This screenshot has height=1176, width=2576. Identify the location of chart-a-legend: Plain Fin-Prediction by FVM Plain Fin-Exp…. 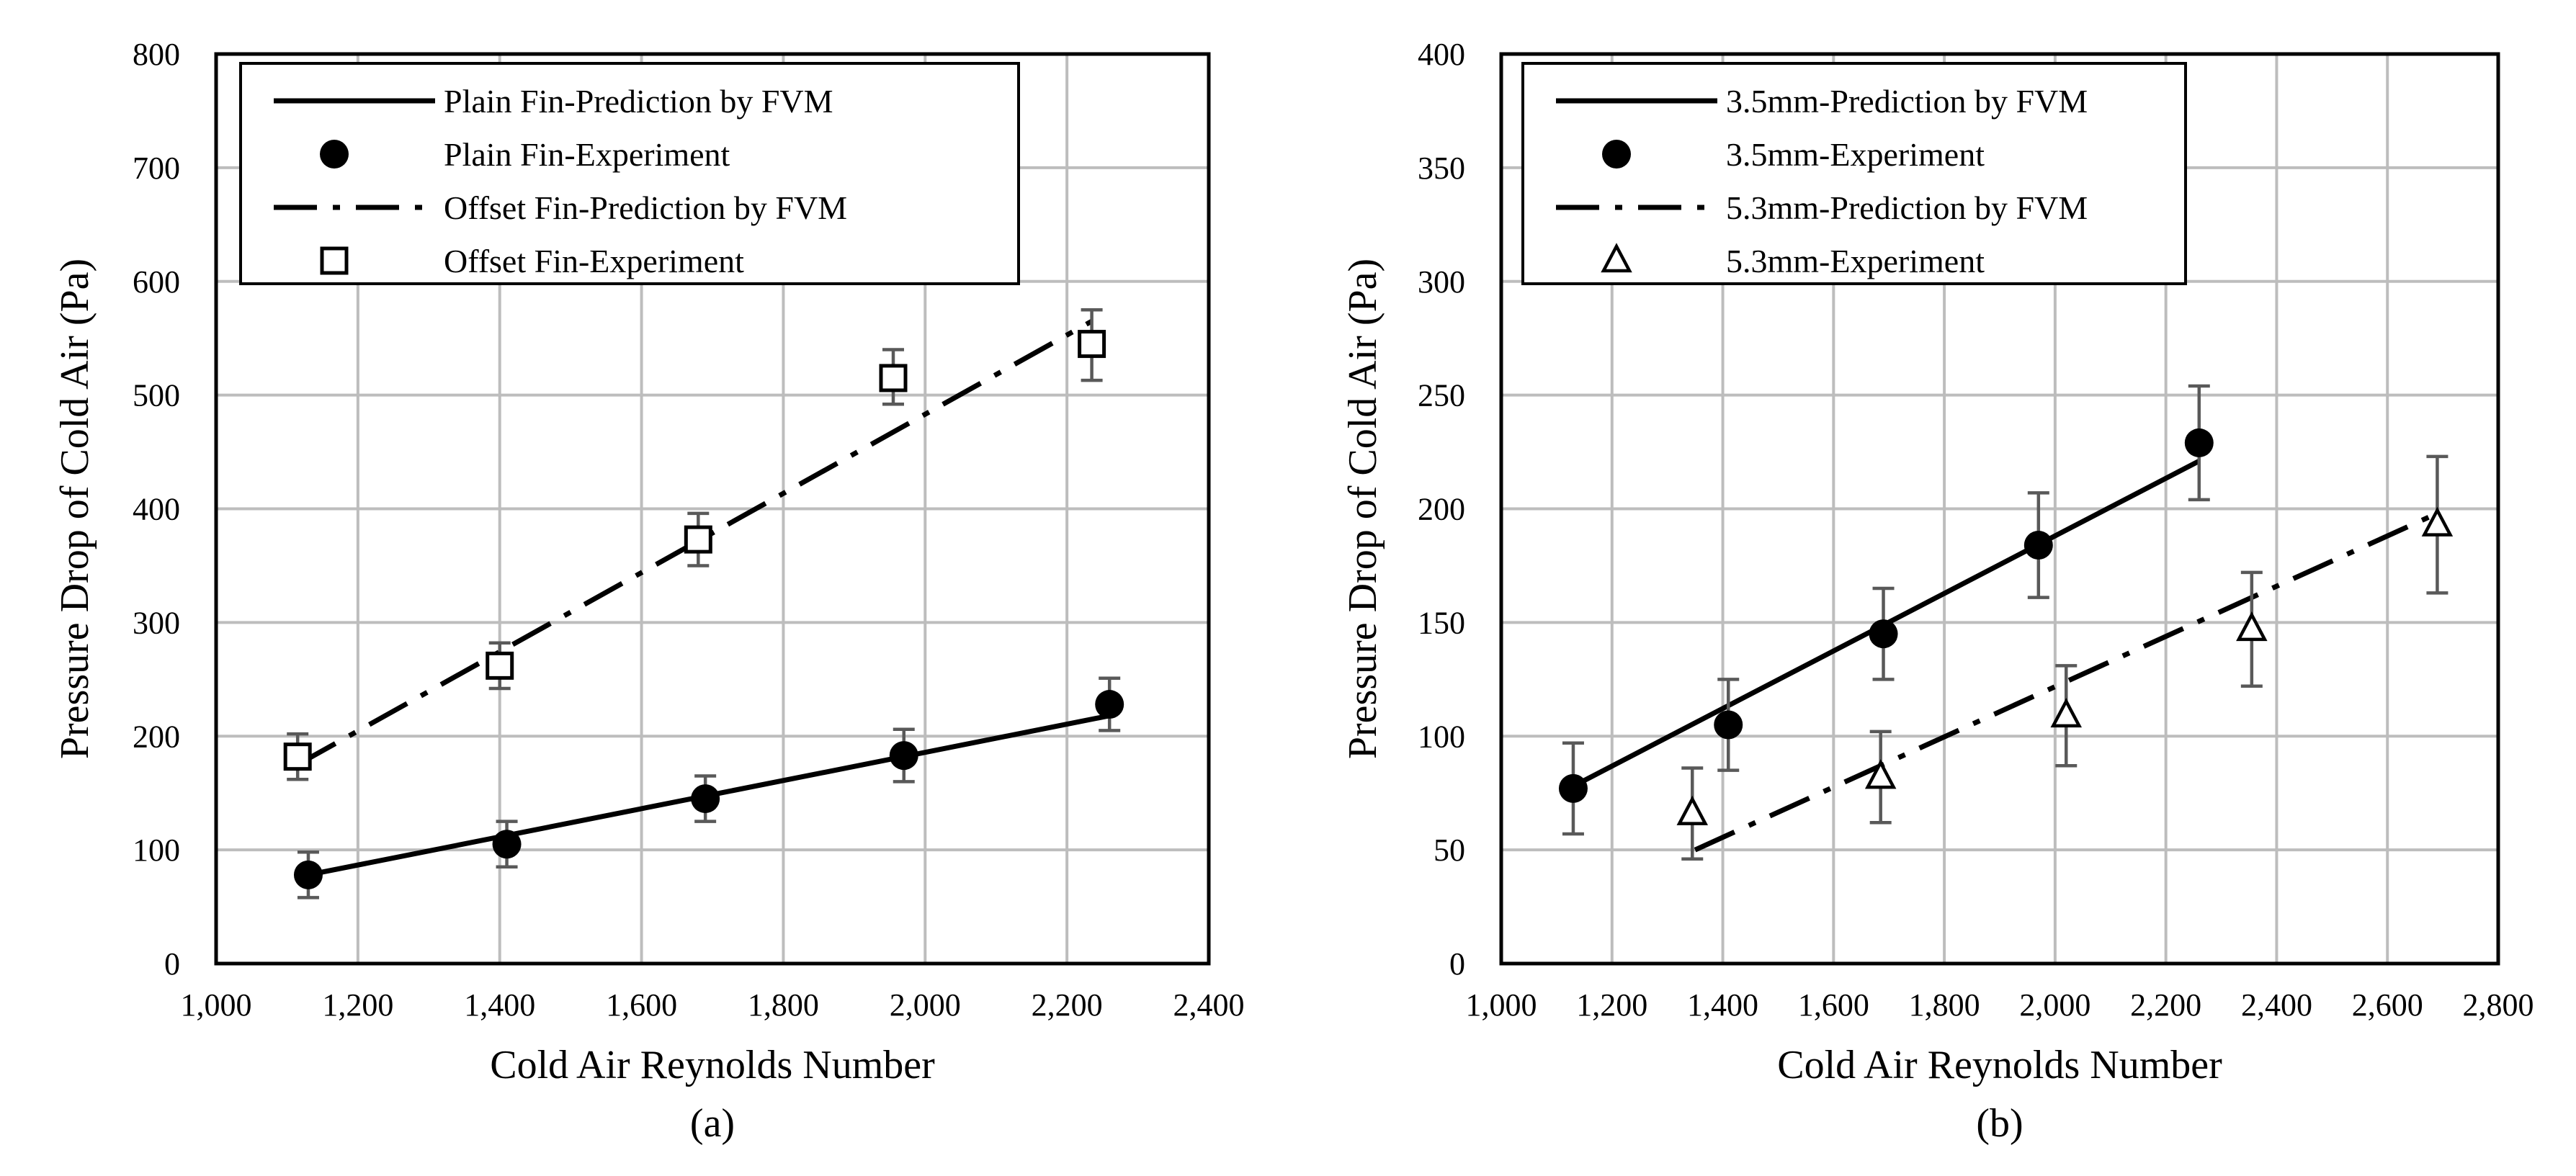
(629, 173).